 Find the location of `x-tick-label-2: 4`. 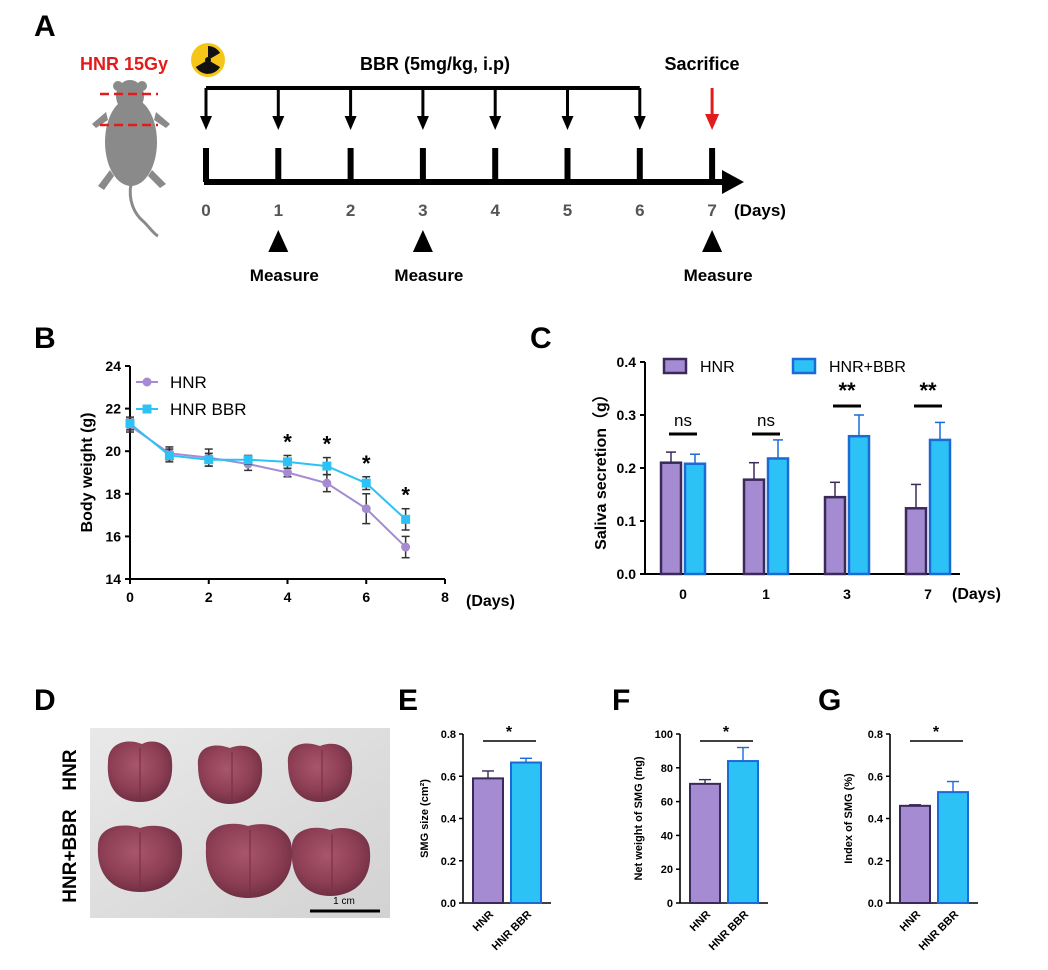

x-tick-label-2: 4 is located at coordinates (288, 597).